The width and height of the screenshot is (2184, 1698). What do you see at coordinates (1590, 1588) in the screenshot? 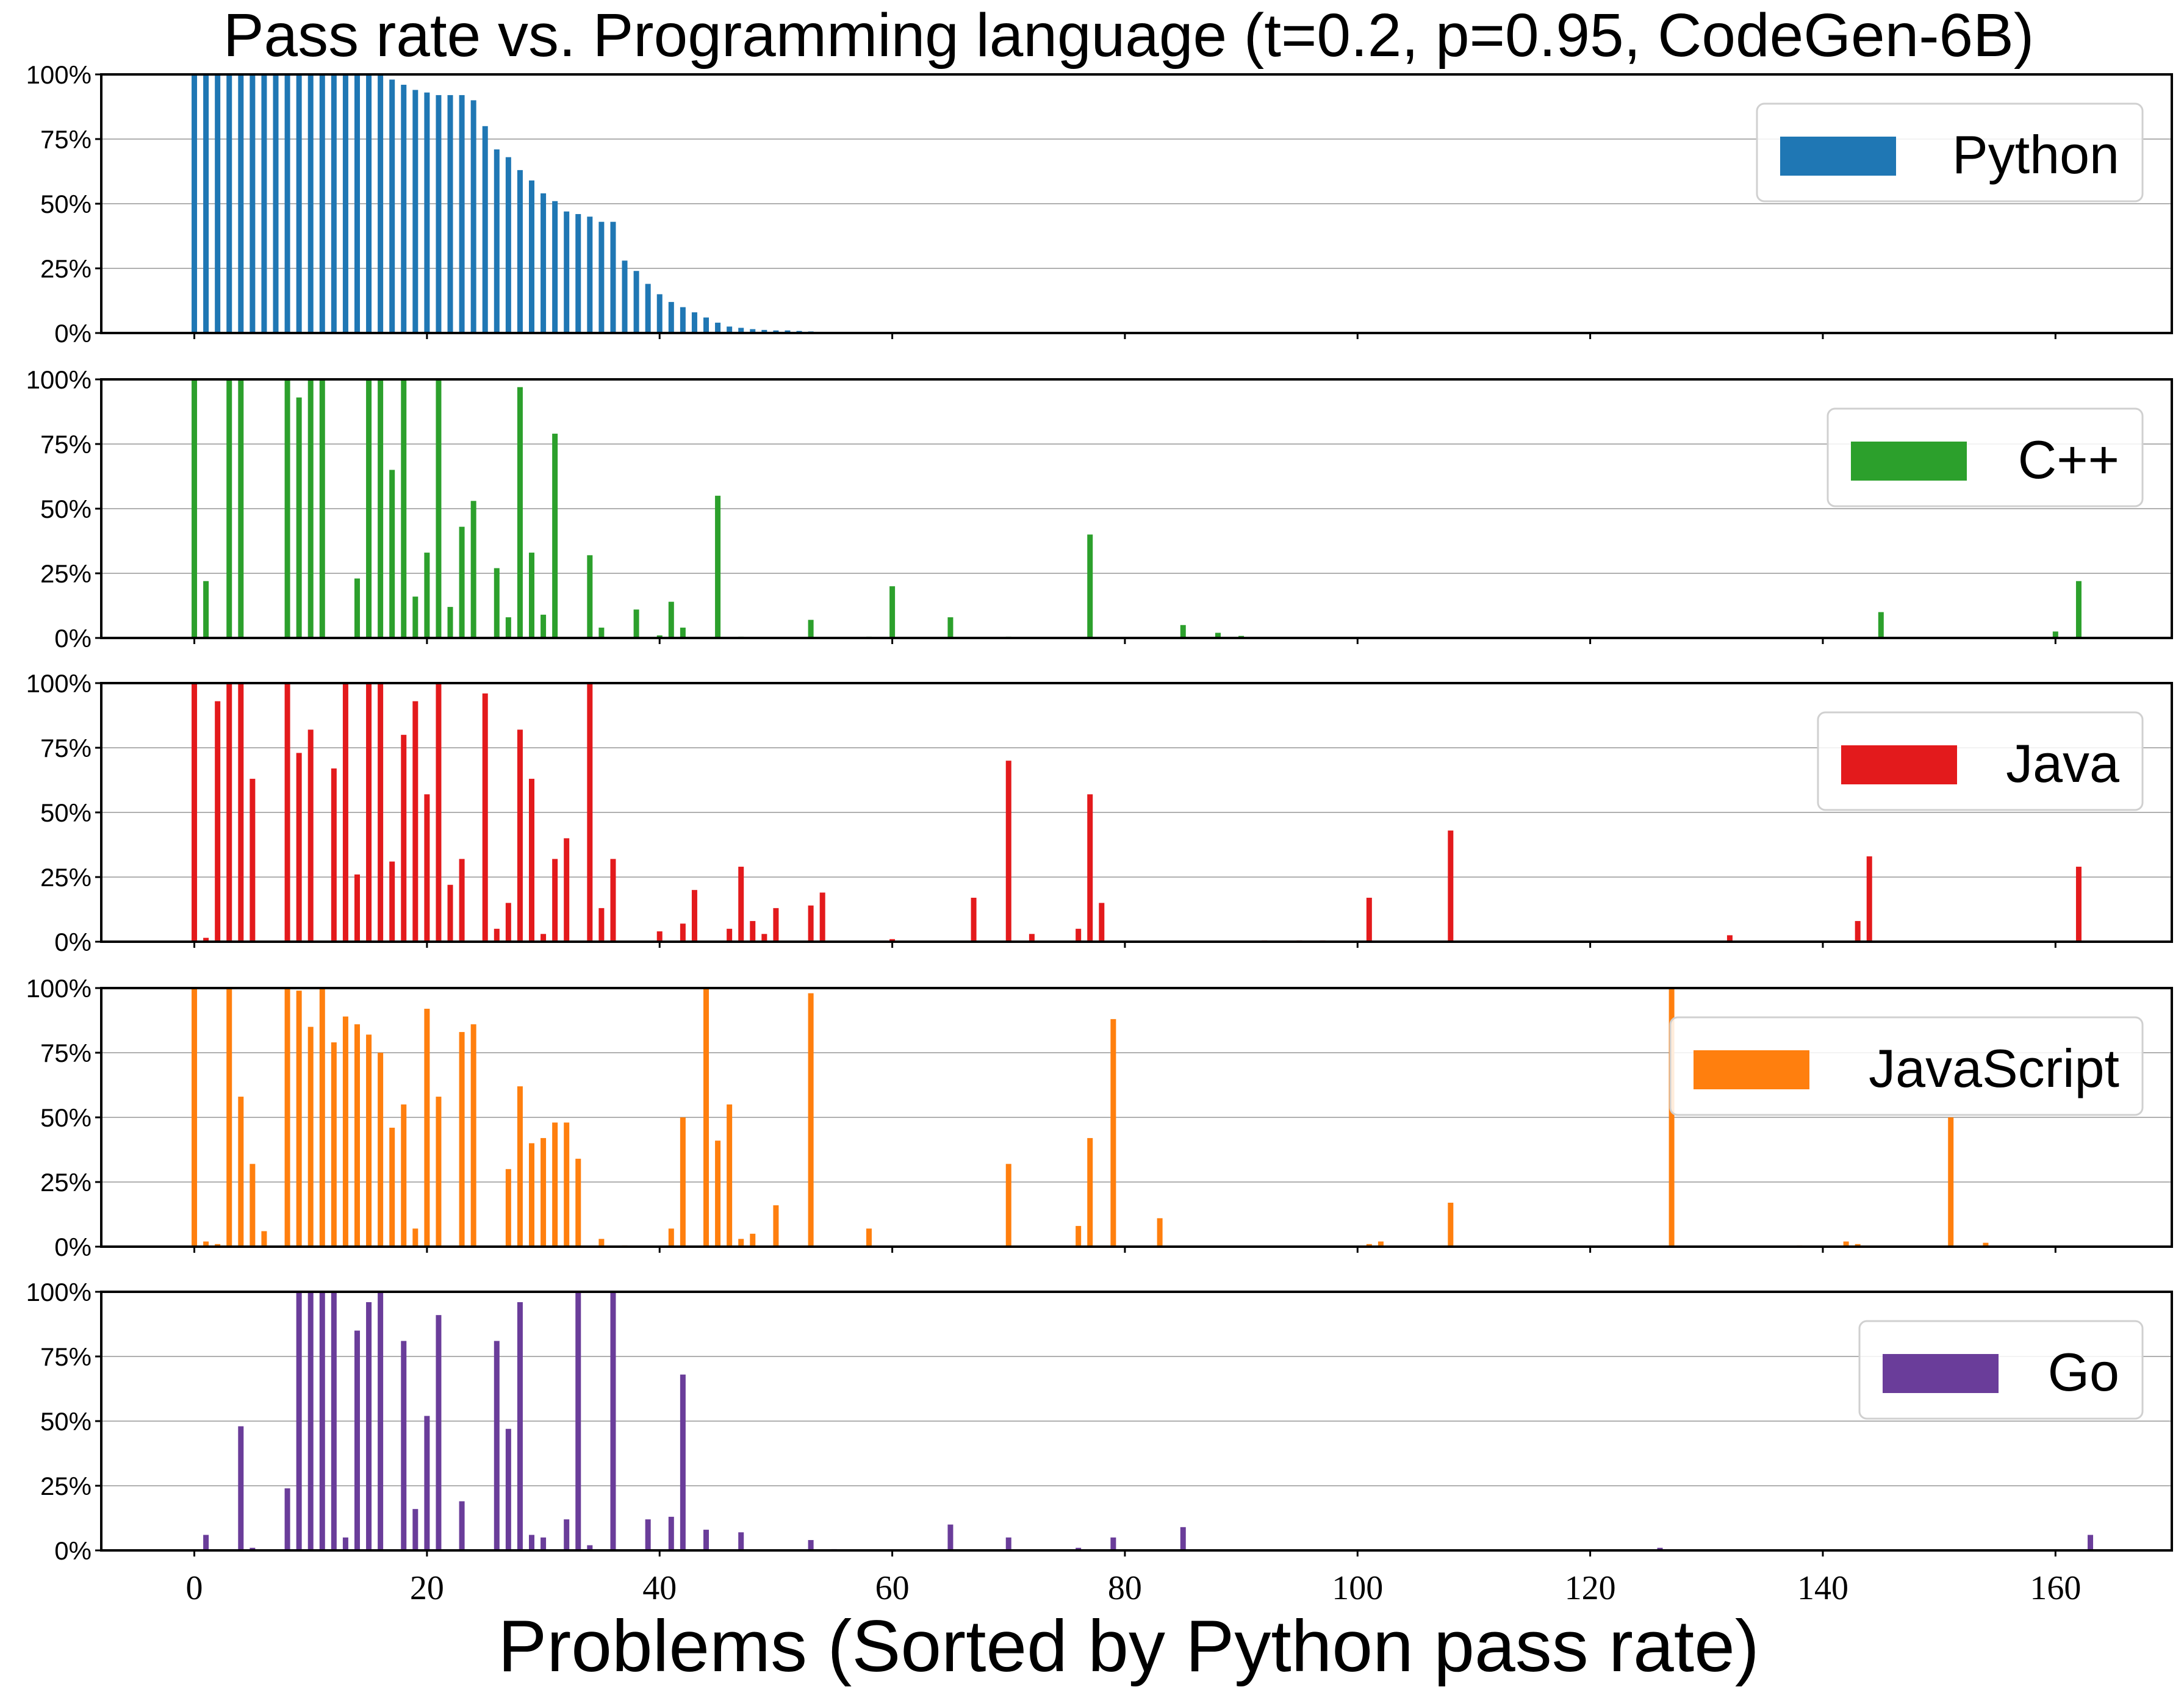
I see `x-tick-label: 120` at bounding box center [1590, 1588].